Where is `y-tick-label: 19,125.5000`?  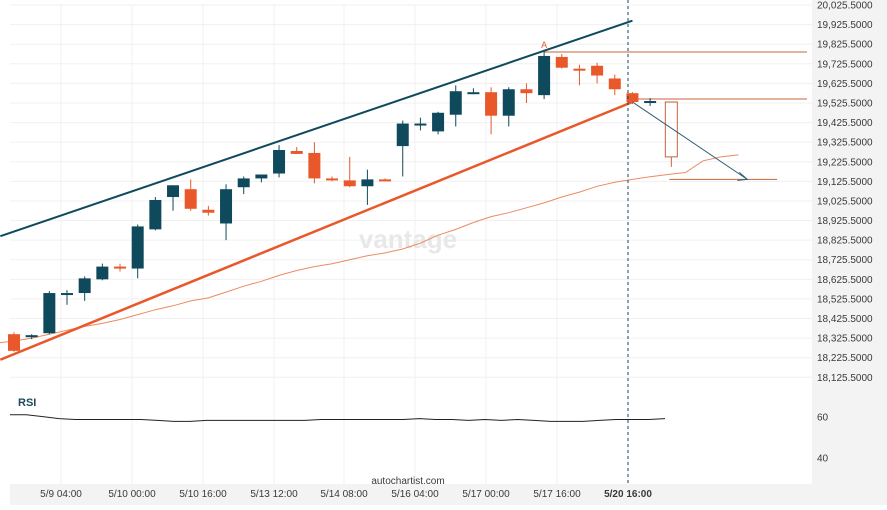 y-tick-label: 19,125.5000 is located at coordinates (845, 182).